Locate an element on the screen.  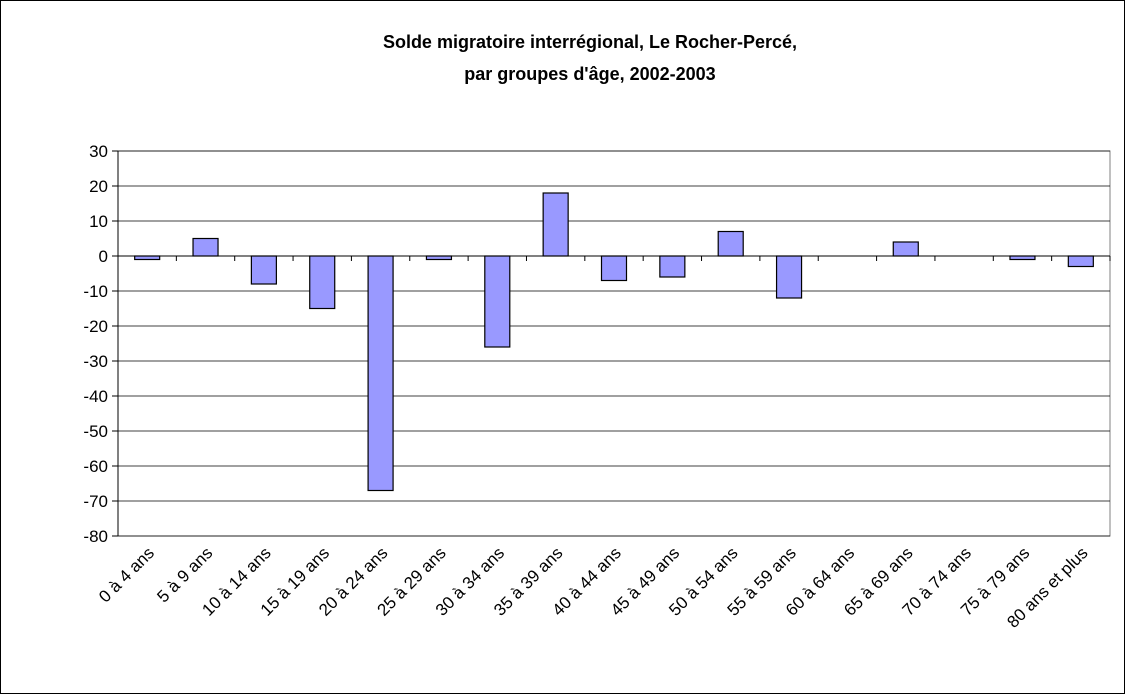
y-tick-label: -30 is located at coordinates (95, 361).